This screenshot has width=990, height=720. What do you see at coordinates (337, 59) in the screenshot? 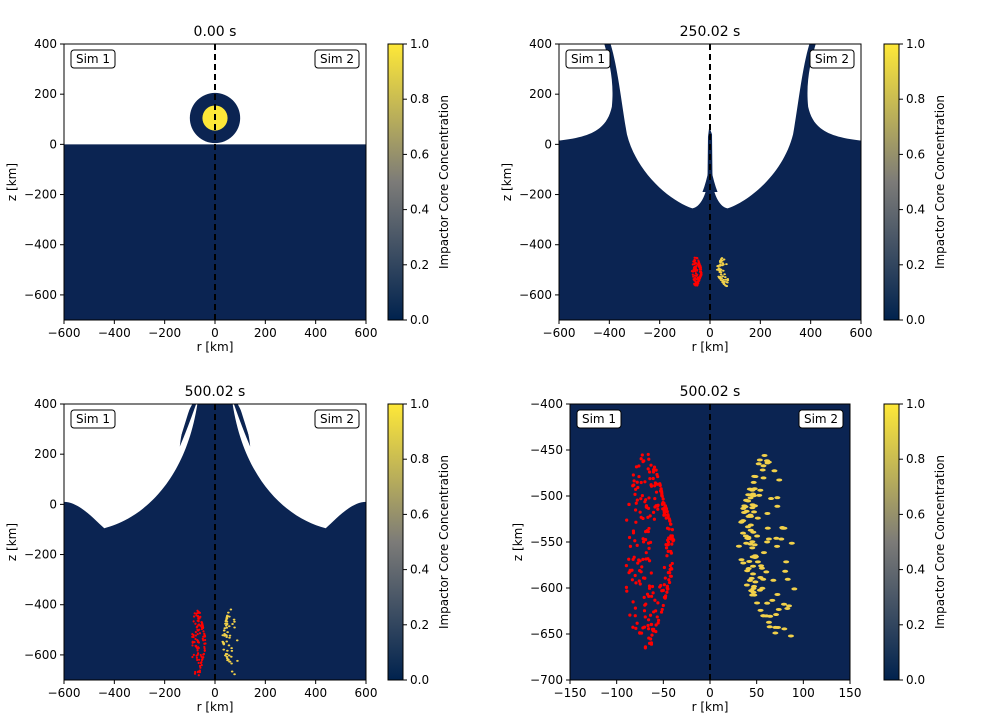
I see `sim2-text: Sim 2` at bounding box center [337, 59].